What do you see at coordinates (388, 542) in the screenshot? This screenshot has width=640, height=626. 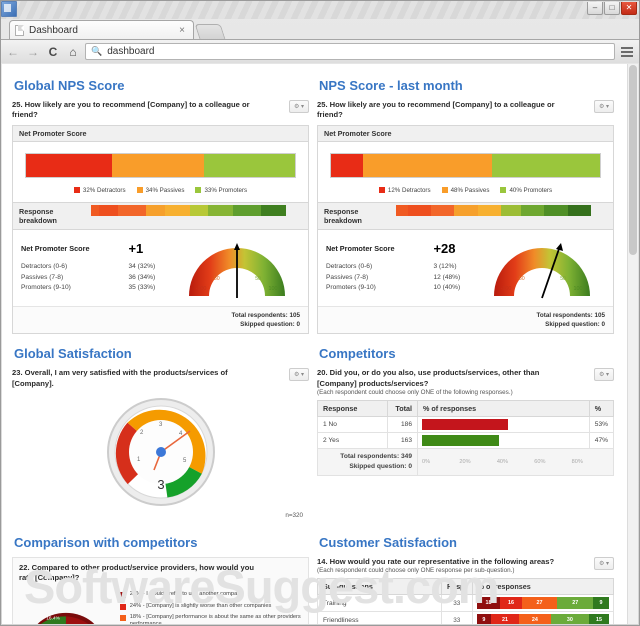 I see `widget-title: Customer Satisfaction` at bounding box center [388, 542].